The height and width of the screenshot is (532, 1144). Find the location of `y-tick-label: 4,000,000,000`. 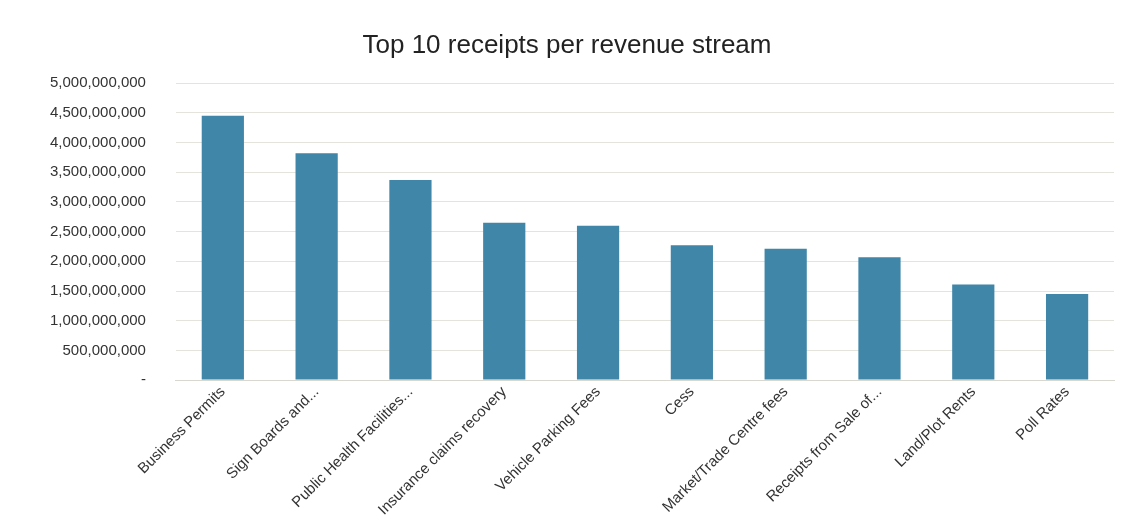

y-tick-label: 4,000,000,000 is located at coordinates (97, 141).